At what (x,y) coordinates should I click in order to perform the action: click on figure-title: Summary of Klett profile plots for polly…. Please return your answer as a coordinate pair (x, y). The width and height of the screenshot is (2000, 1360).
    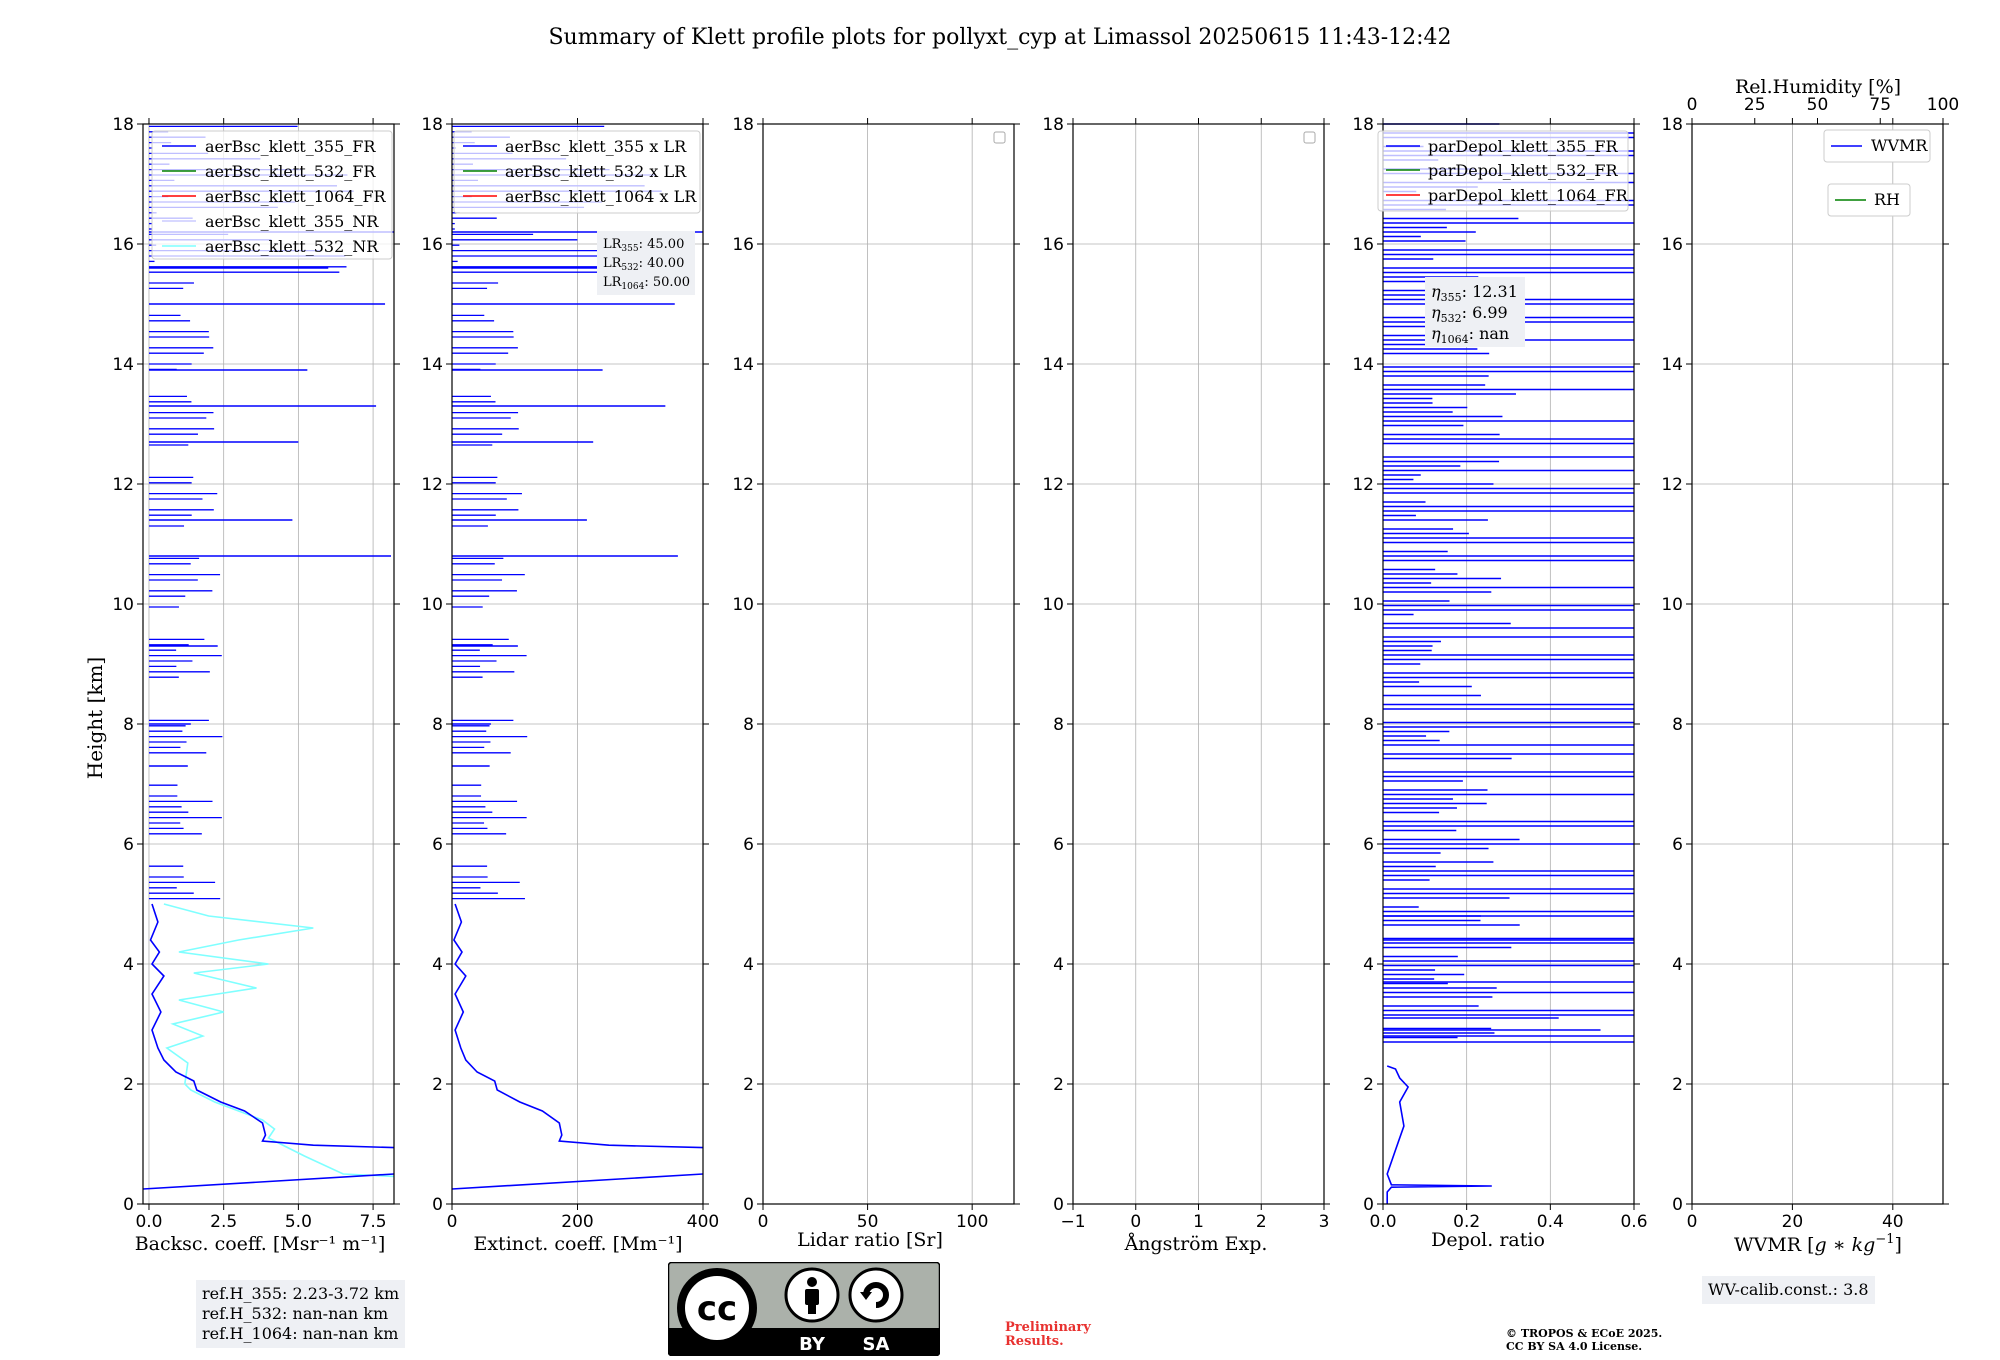
    Looking at the image, I should click on (999, 37).